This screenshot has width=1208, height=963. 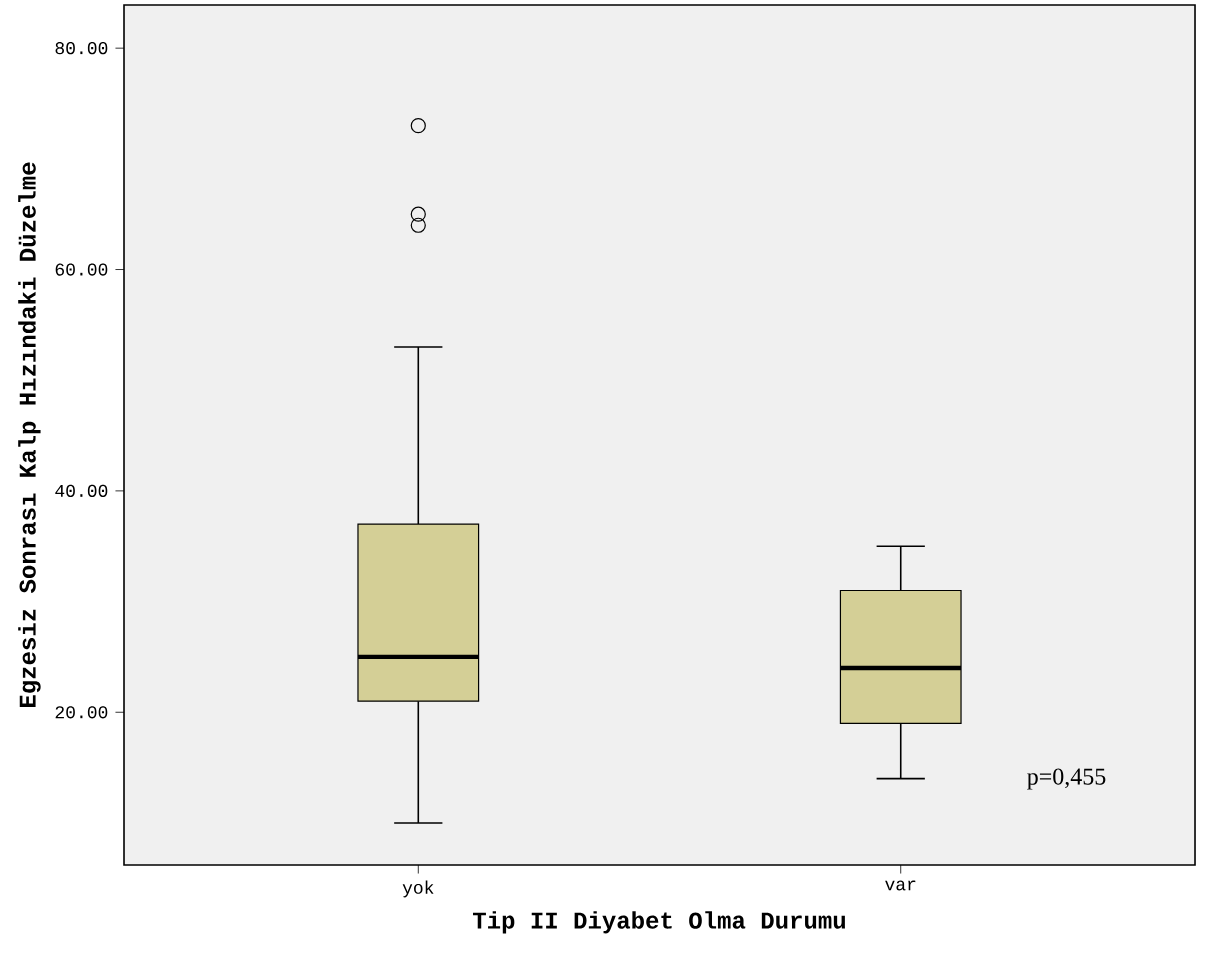 What do you see at coordinates (29, 435) in the screenshot?
I see `y-axis-title: Egzesiz Sonrası Kalp Hızındaki Düzelme` at bounding box center [29, 435].